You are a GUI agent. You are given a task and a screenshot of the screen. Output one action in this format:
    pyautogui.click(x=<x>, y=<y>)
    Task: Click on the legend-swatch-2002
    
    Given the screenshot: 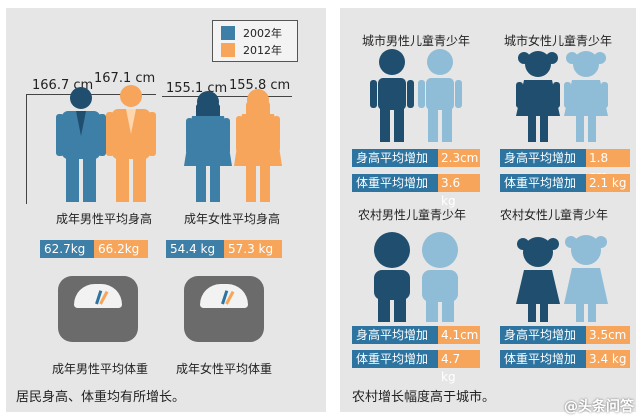 What is the action you would take?
    pyautogui.click(x=228, y=33)
    